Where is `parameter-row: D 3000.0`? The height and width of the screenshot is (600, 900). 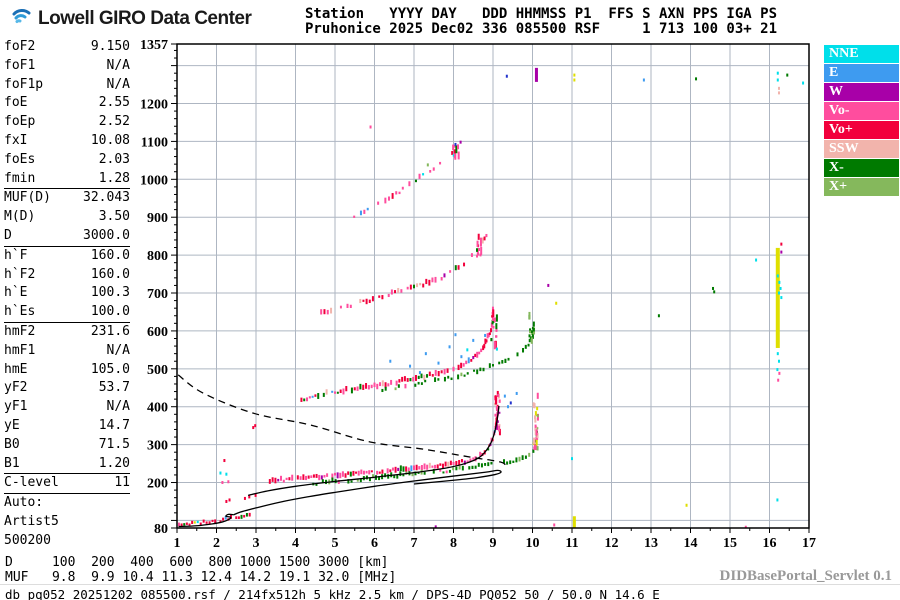 parameter-row: D 3000.0 is located at coordinates (67, 236).